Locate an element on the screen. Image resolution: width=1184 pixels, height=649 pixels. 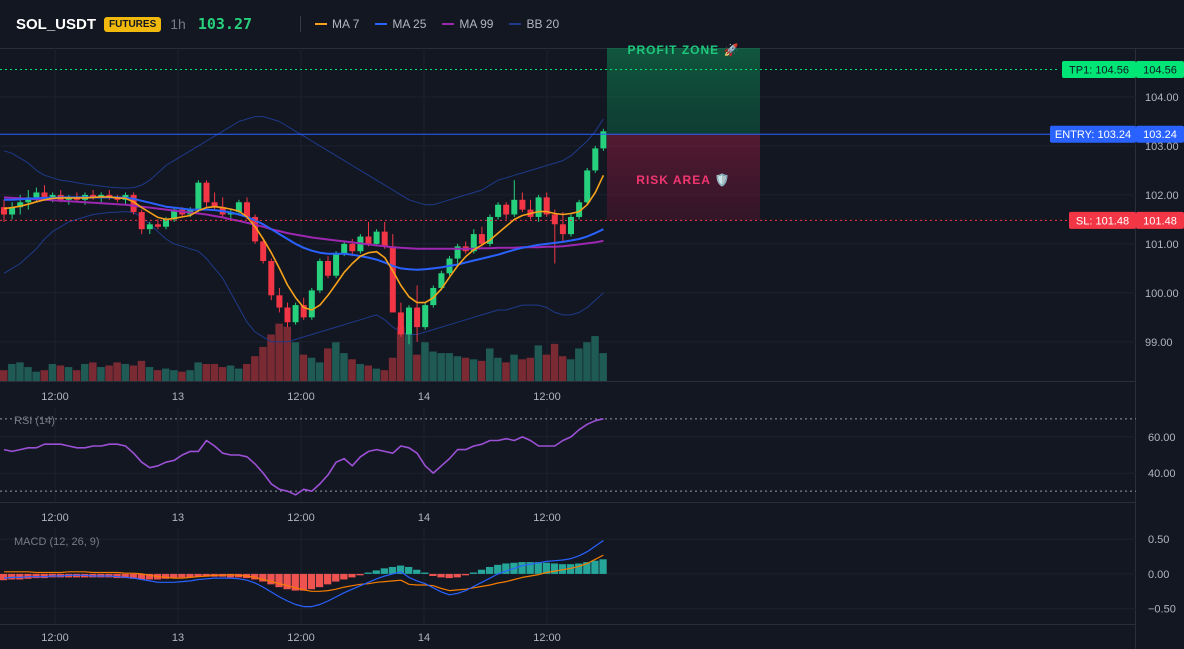
profit-zone is located at coordinates (683, 91).